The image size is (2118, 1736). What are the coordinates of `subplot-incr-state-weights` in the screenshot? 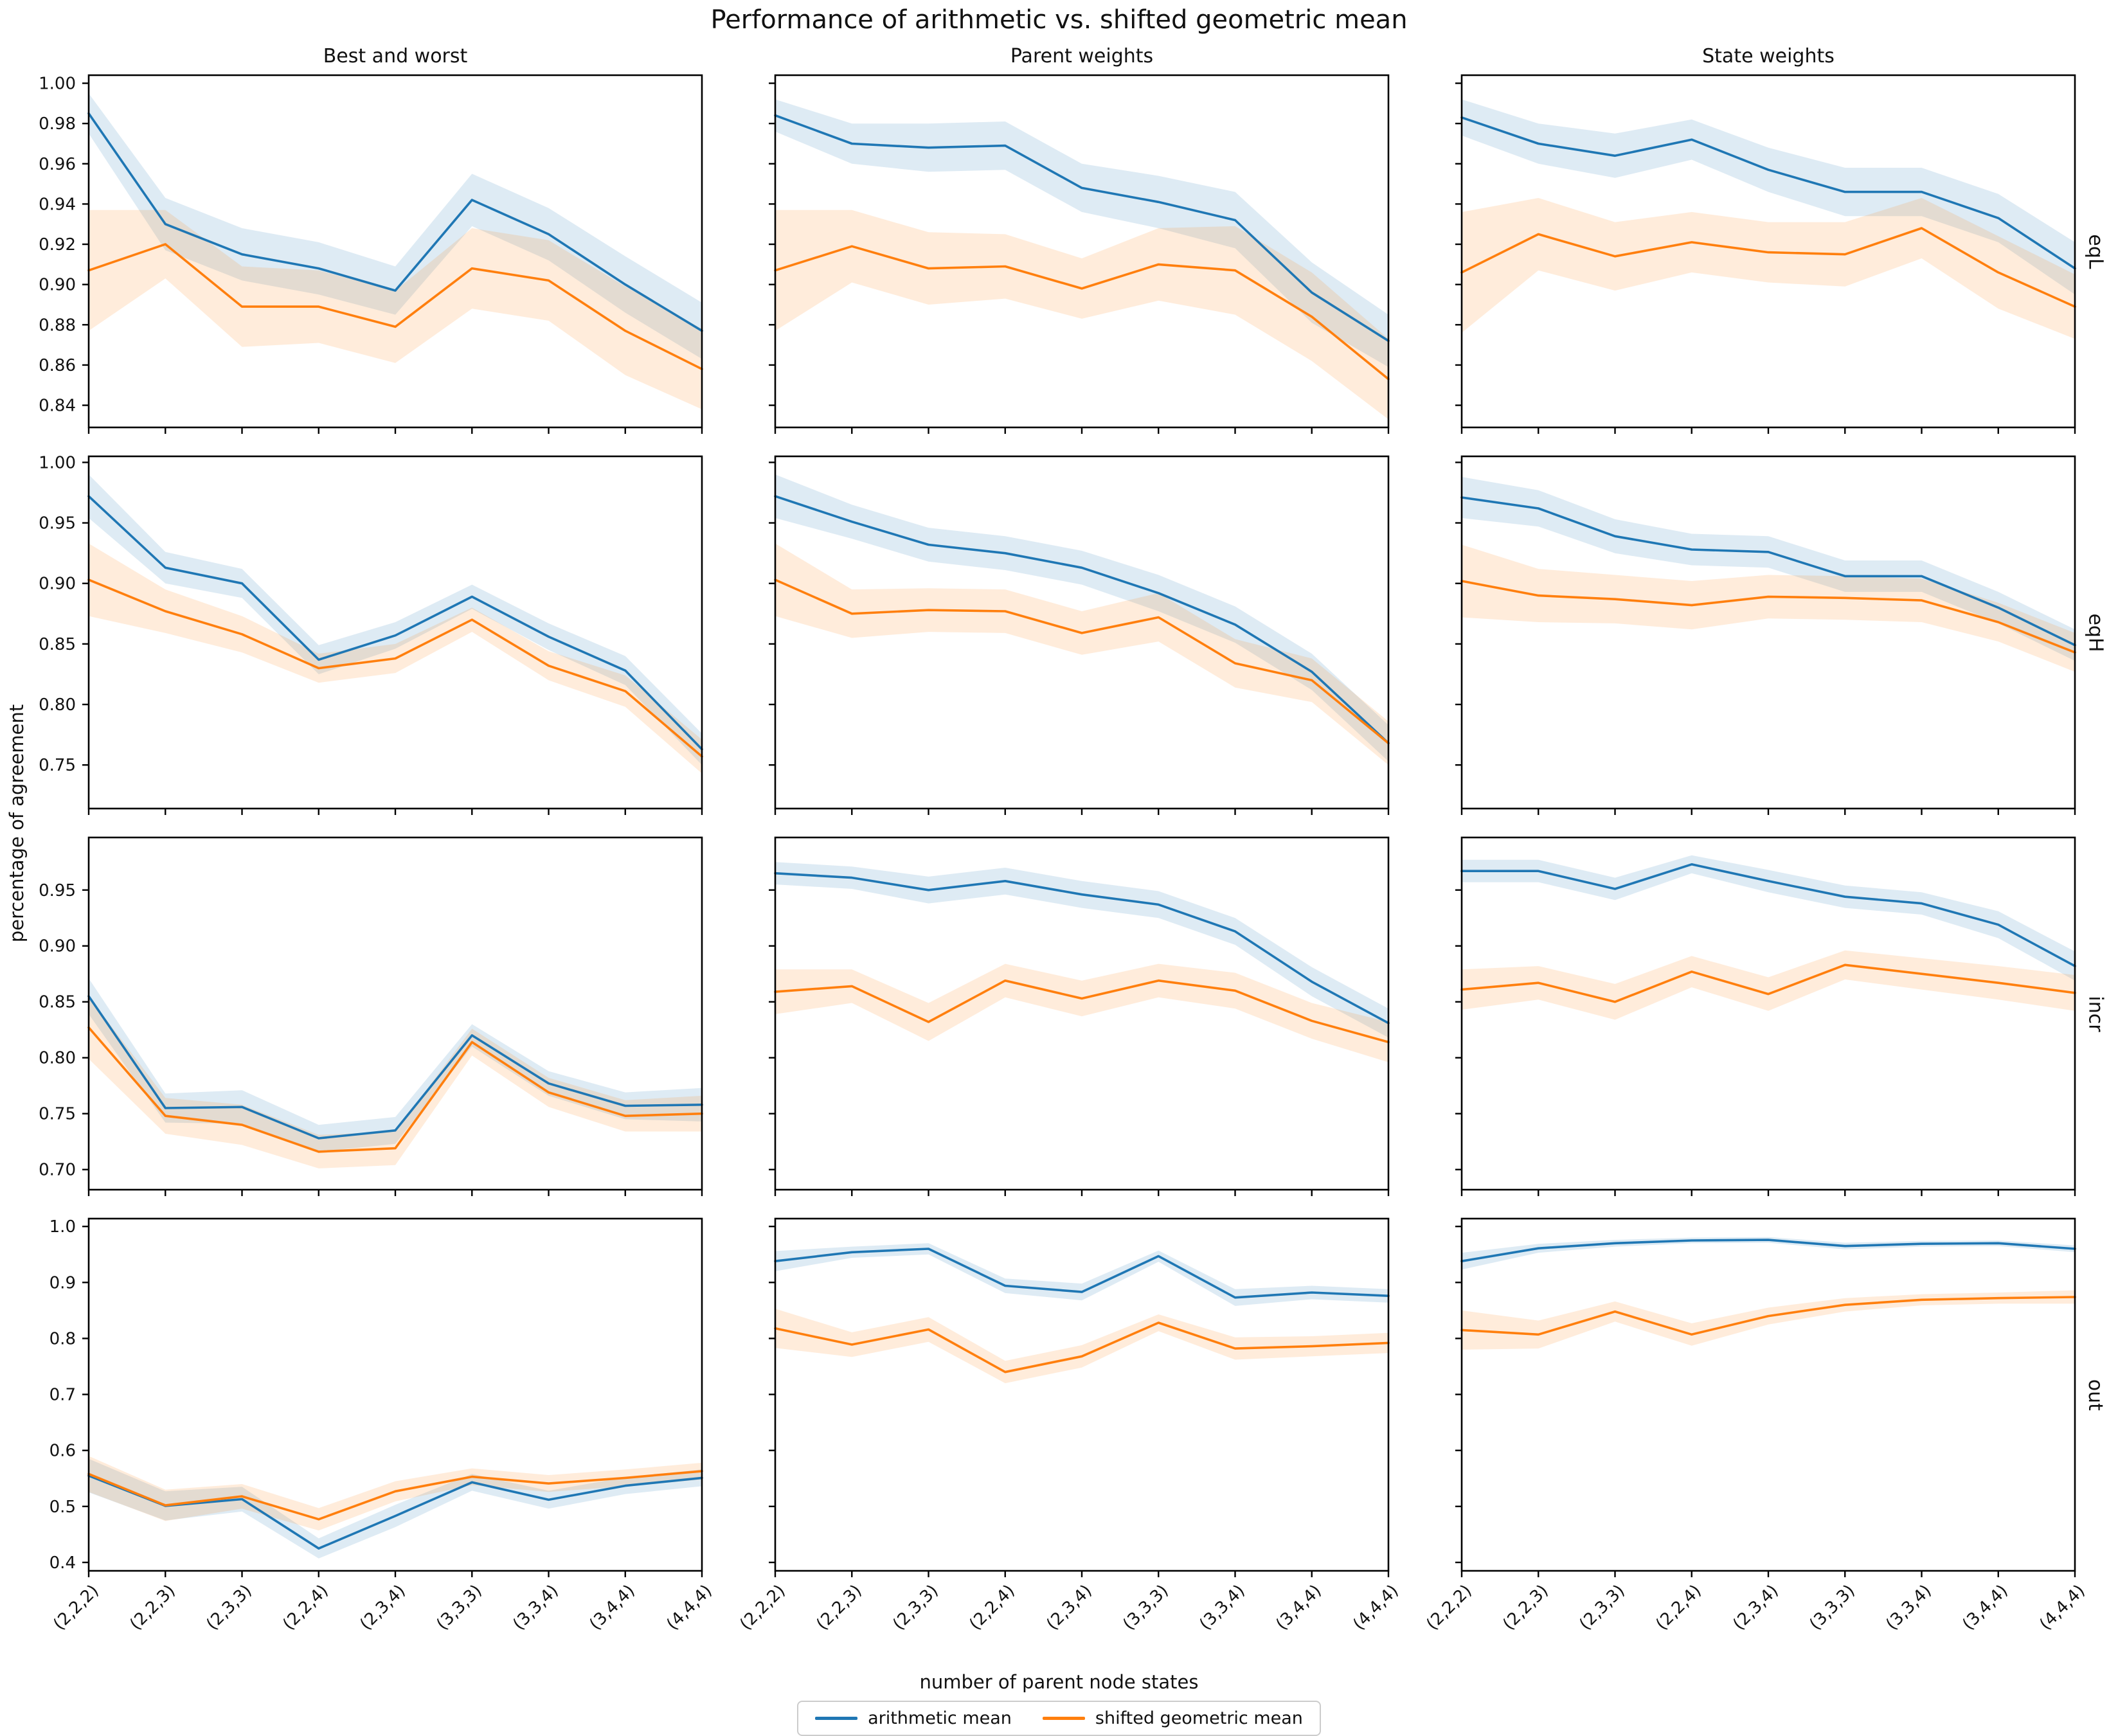 It's located at (1765, 1016).